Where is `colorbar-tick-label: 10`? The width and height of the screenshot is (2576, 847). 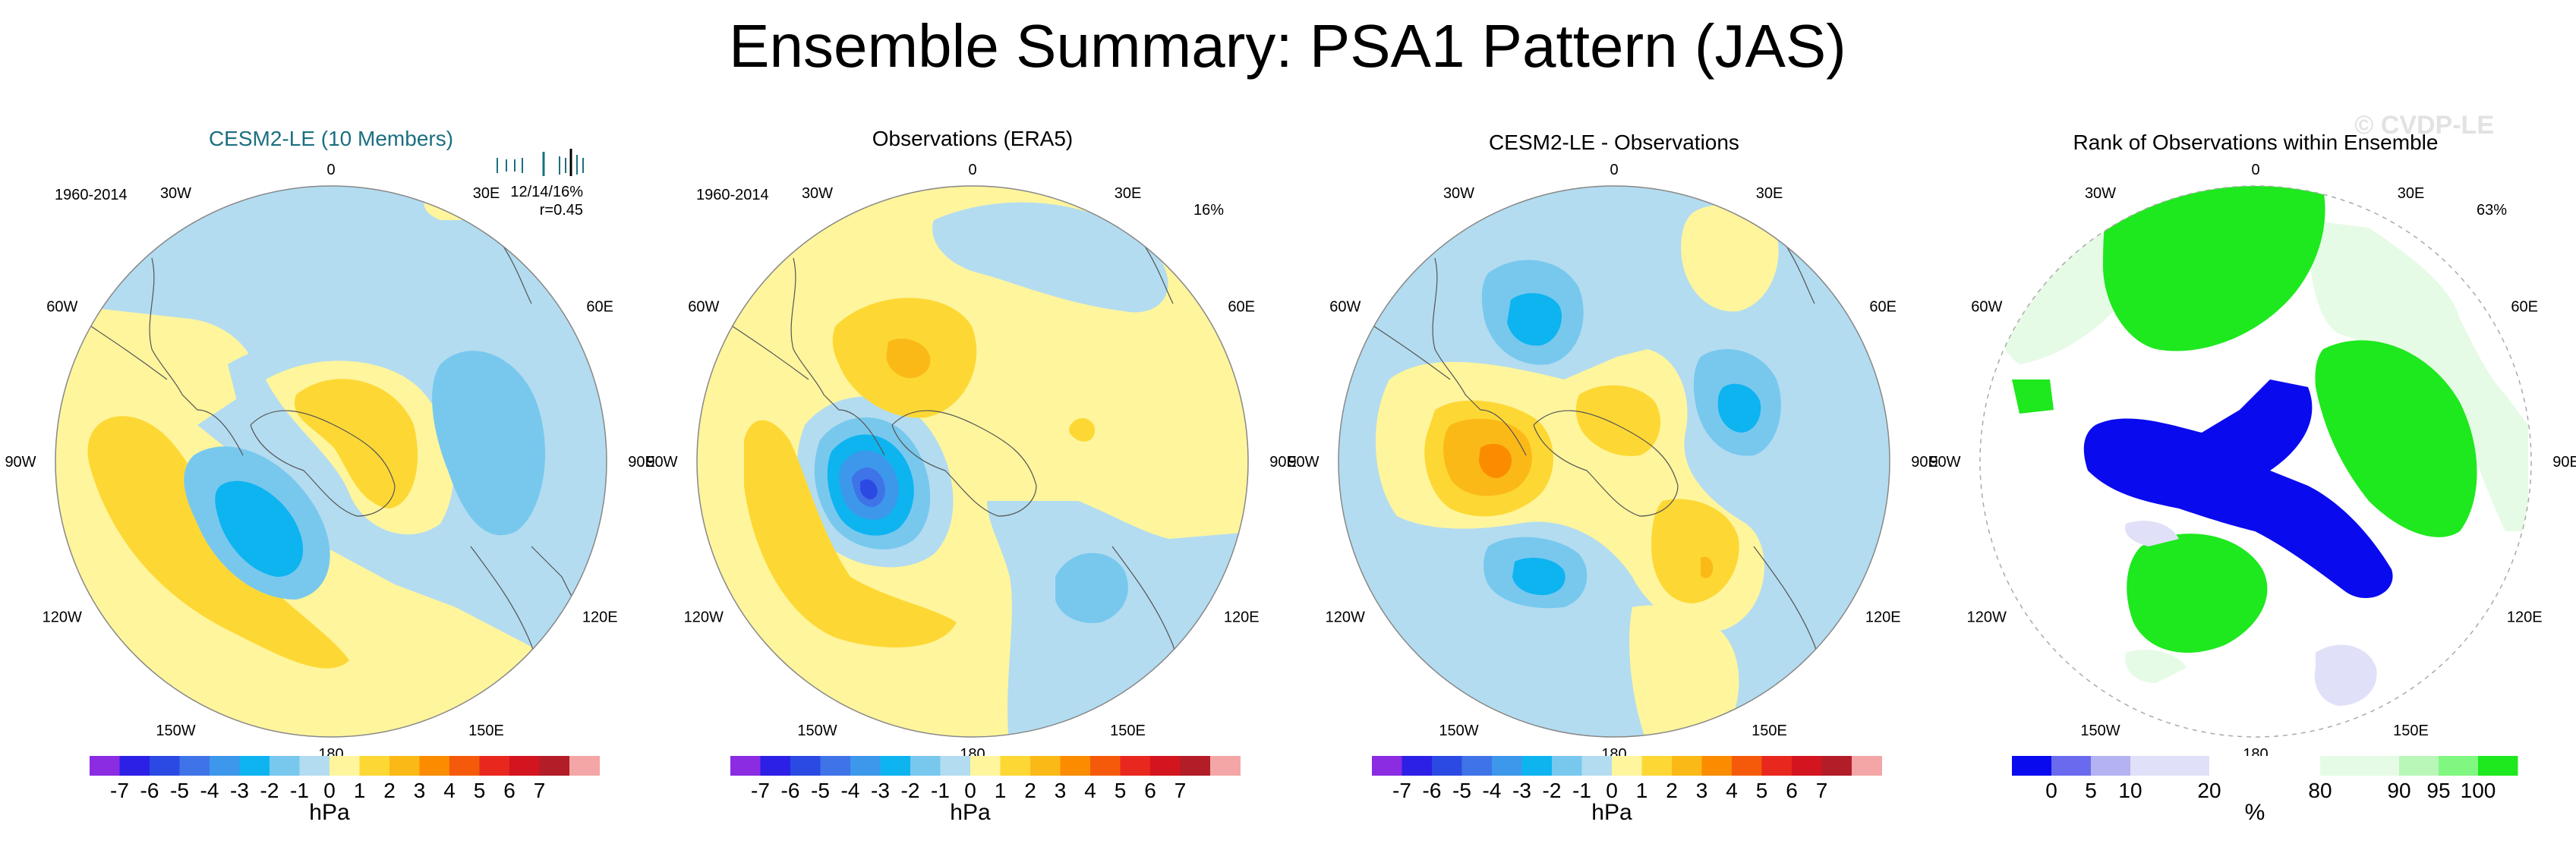
colorbar-tick-label: 10 is located at coordinates (2130, 790).